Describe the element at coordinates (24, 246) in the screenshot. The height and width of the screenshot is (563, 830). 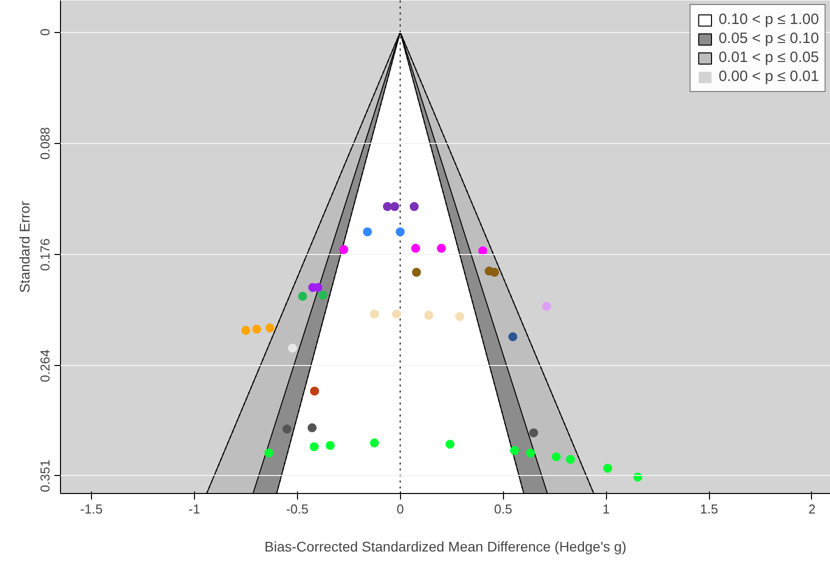
I see `y-axis-title: Standard Error` at that location.